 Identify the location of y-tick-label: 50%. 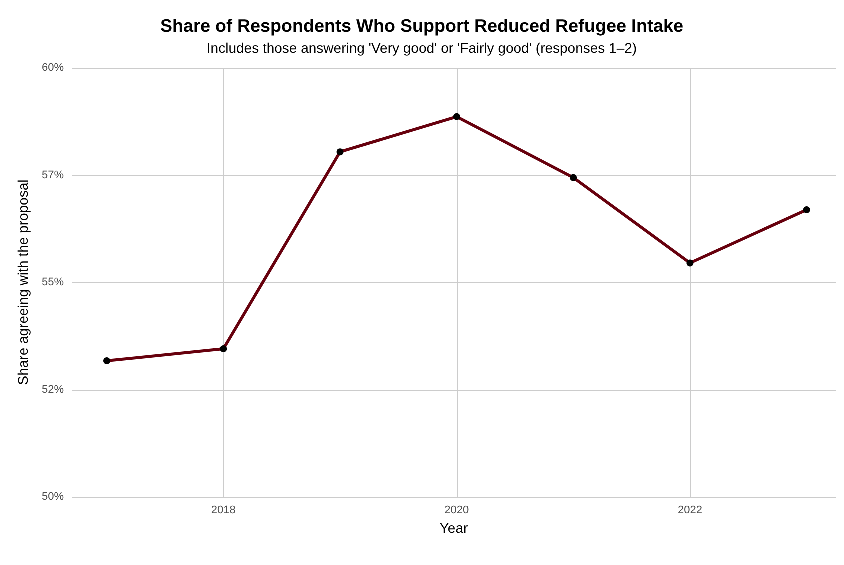
(53, 497).